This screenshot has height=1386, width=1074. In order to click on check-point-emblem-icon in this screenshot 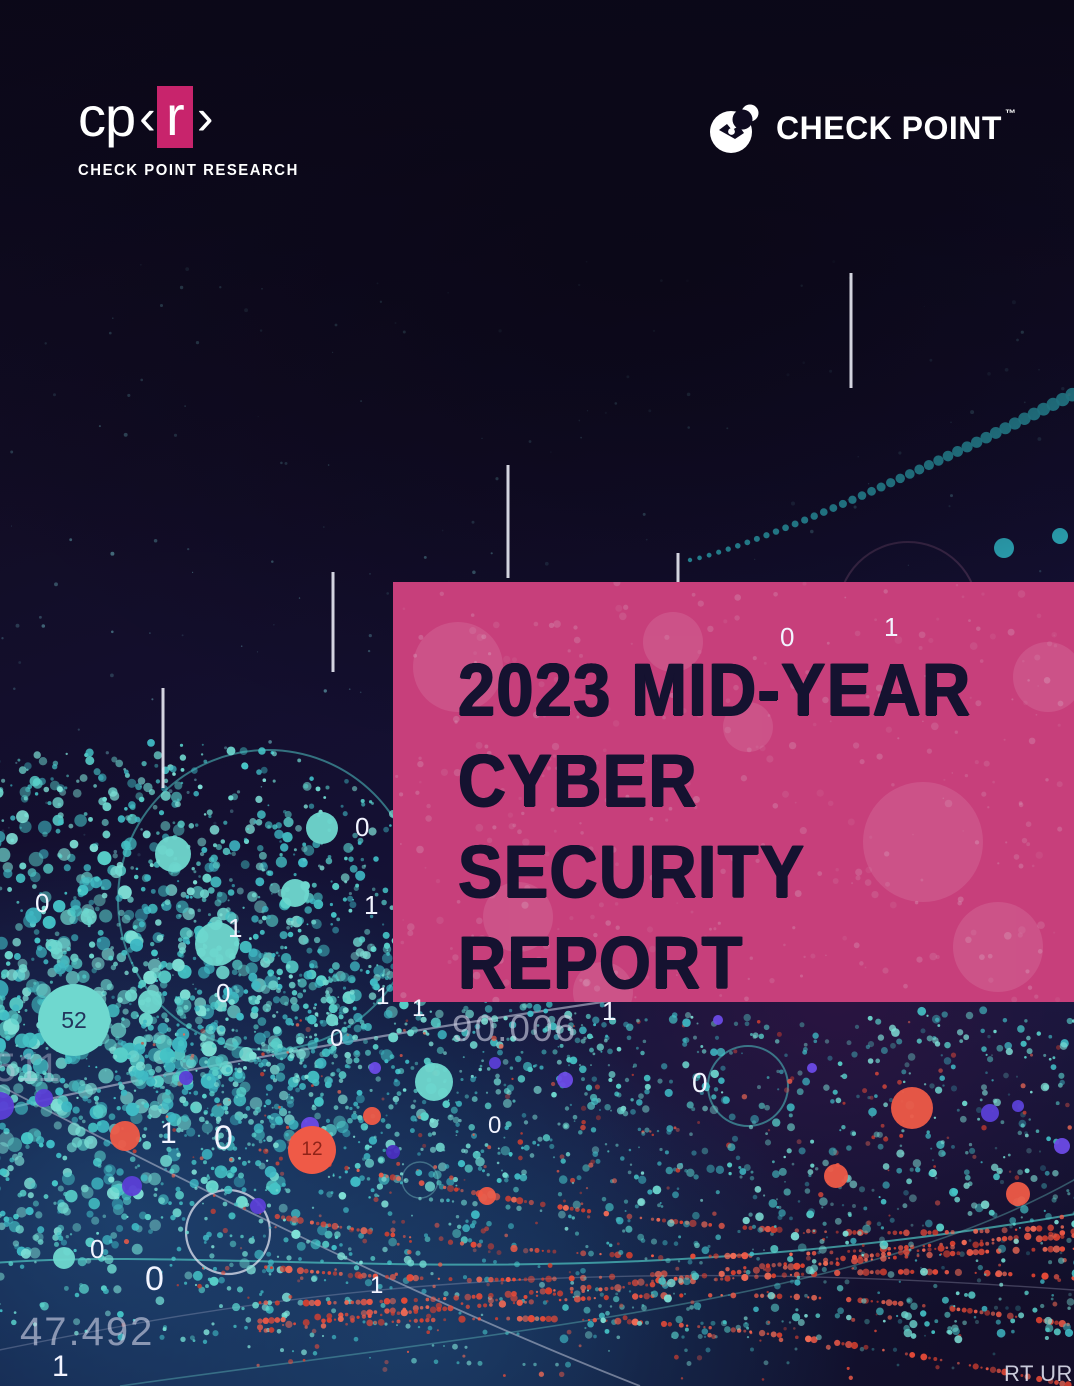, I will do `click(734, 128)`.